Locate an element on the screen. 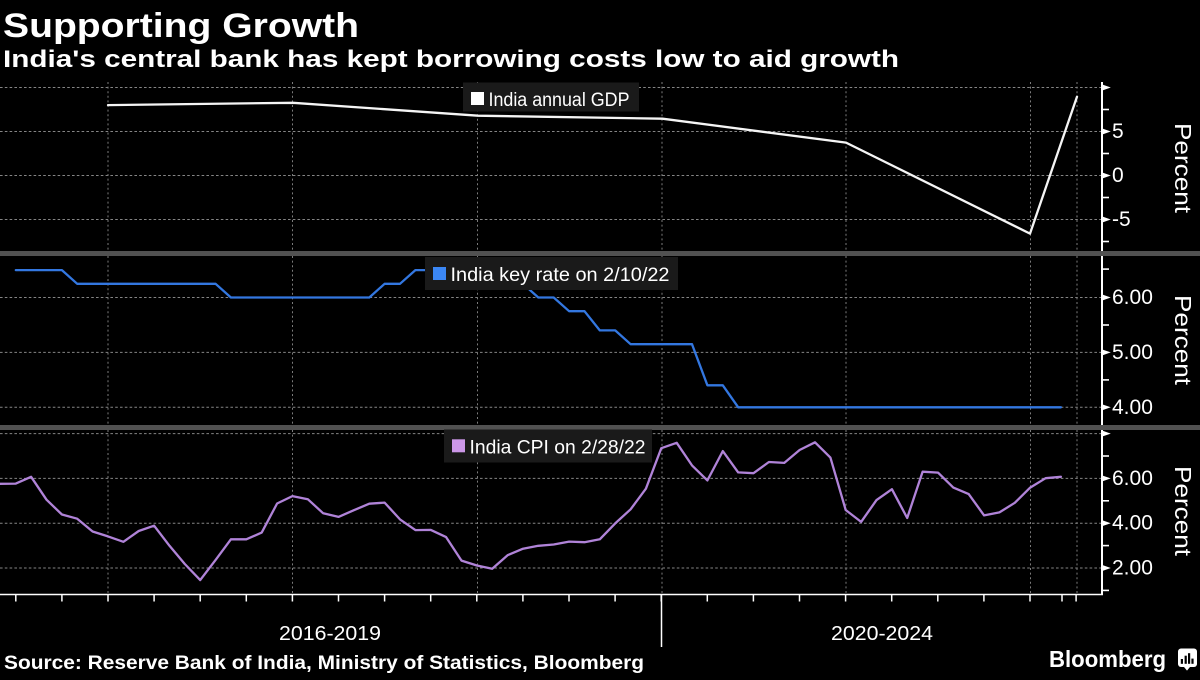 The image size is (1200, 680). svg-text: India annual GDP is located at coordinates (559, 100).